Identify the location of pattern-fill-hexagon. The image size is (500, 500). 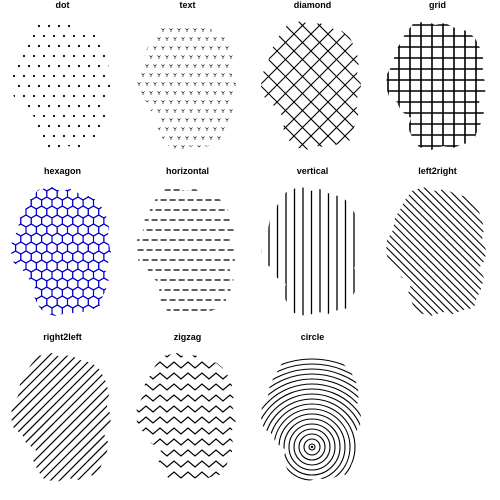
(61, 251).